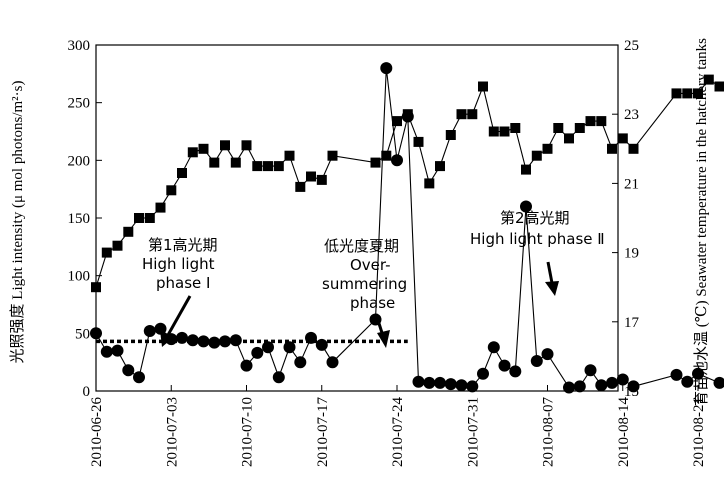 Image resolution: width=724 pixels, height=504 pixels. I want to click on x-tick-label: 2010-07-24, so click(398, 432).